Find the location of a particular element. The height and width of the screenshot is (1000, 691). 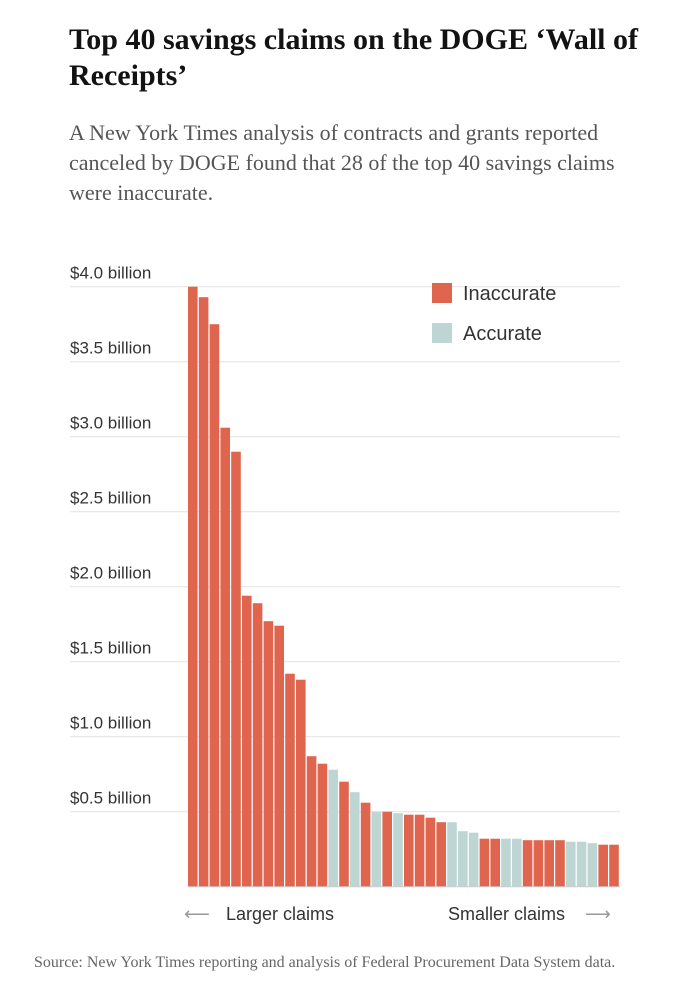

y-tick-label: $2.5 billion is located at coordinates (110, 498).